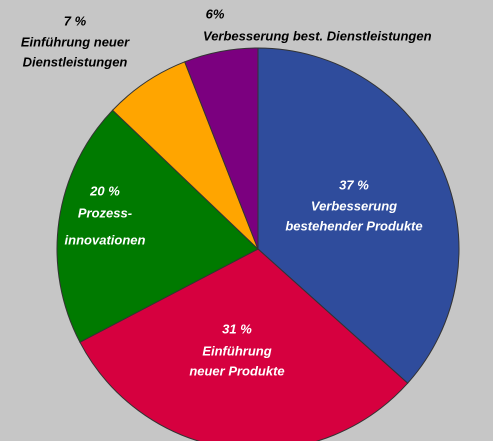 This screenshot has height=441, width=493. Describe the element at coordinates (354, 205) in the screenshot. I see `slice-label: Verbesserung` at that location.